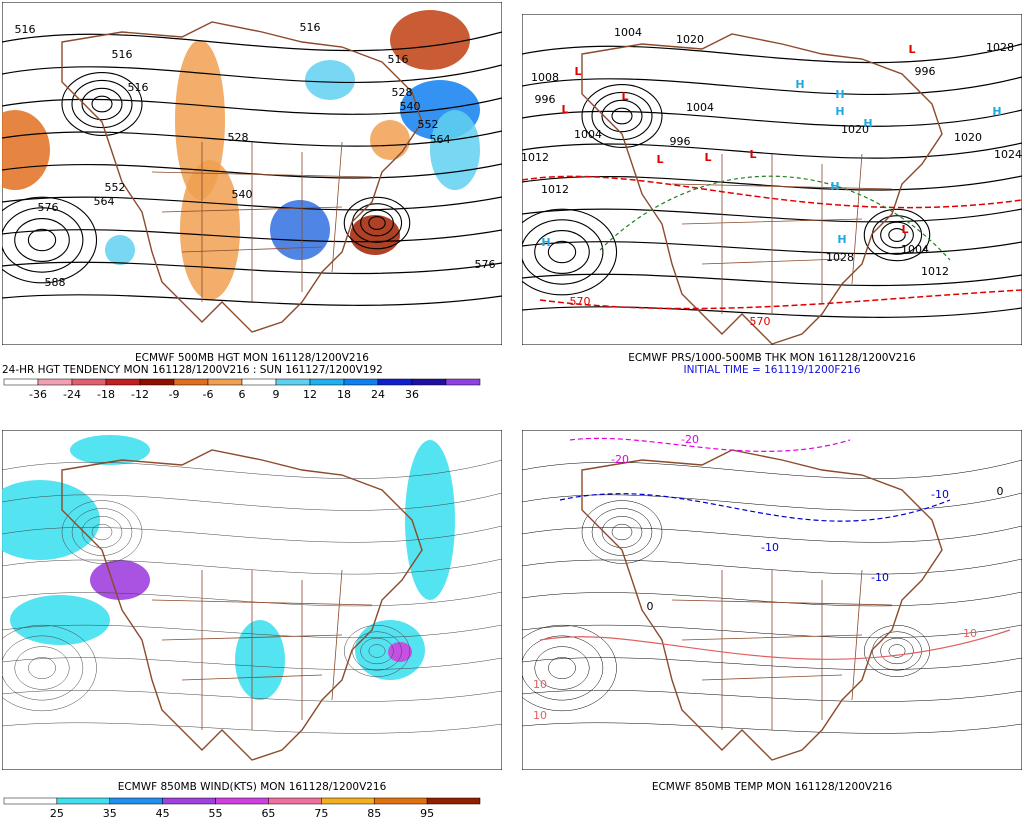  I want to click on contour-label: 516, so click(138, 87).